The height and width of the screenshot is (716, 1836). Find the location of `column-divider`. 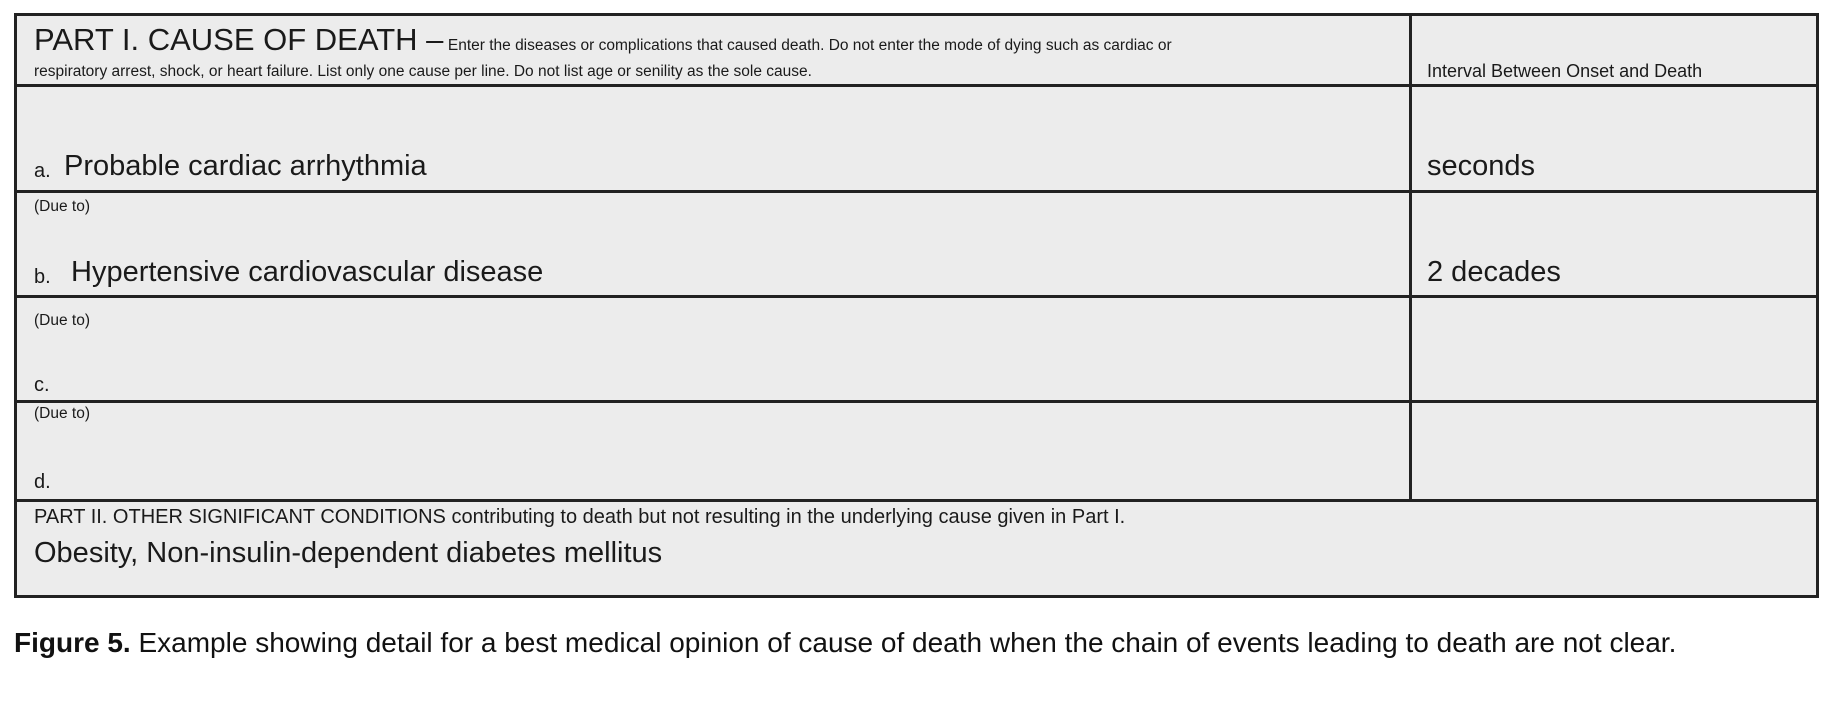

column-divider is located at coordinates (1410, 257).